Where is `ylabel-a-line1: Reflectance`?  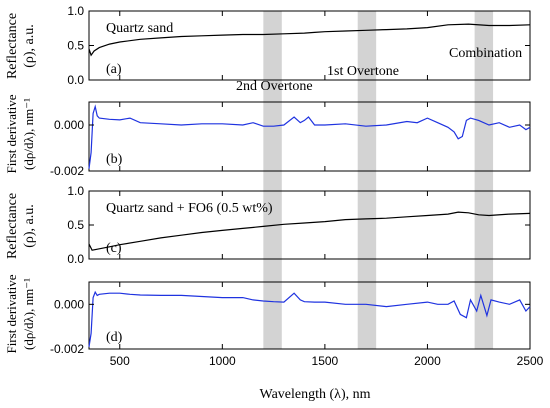 ylabel-a-line1: Reflectance is located at coordinates (12, 46).